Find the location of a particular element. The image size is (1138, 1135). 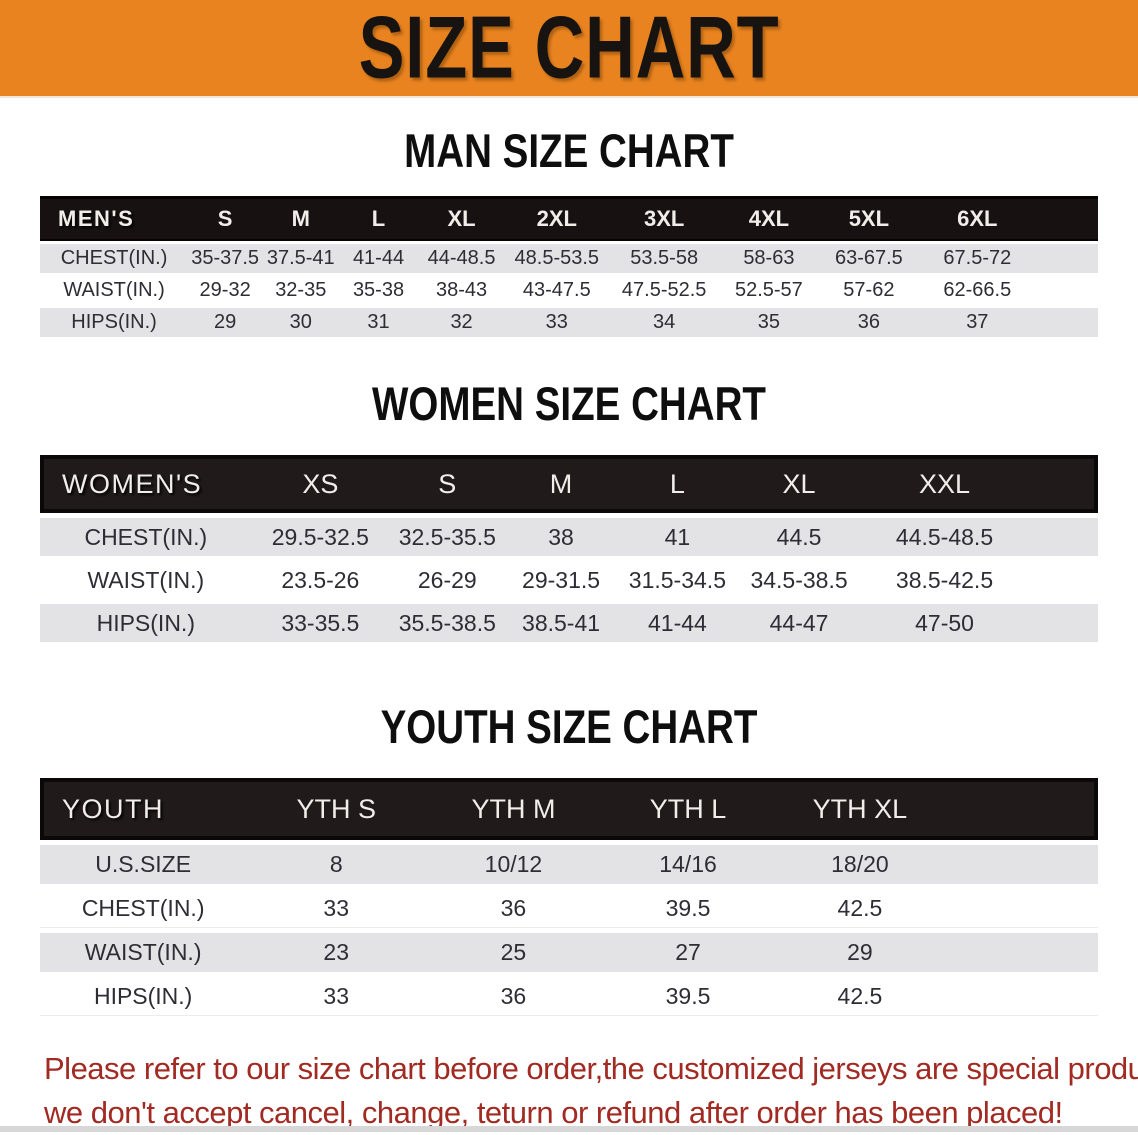

size-column-header: YTH M is located at coordinates (513, 809).